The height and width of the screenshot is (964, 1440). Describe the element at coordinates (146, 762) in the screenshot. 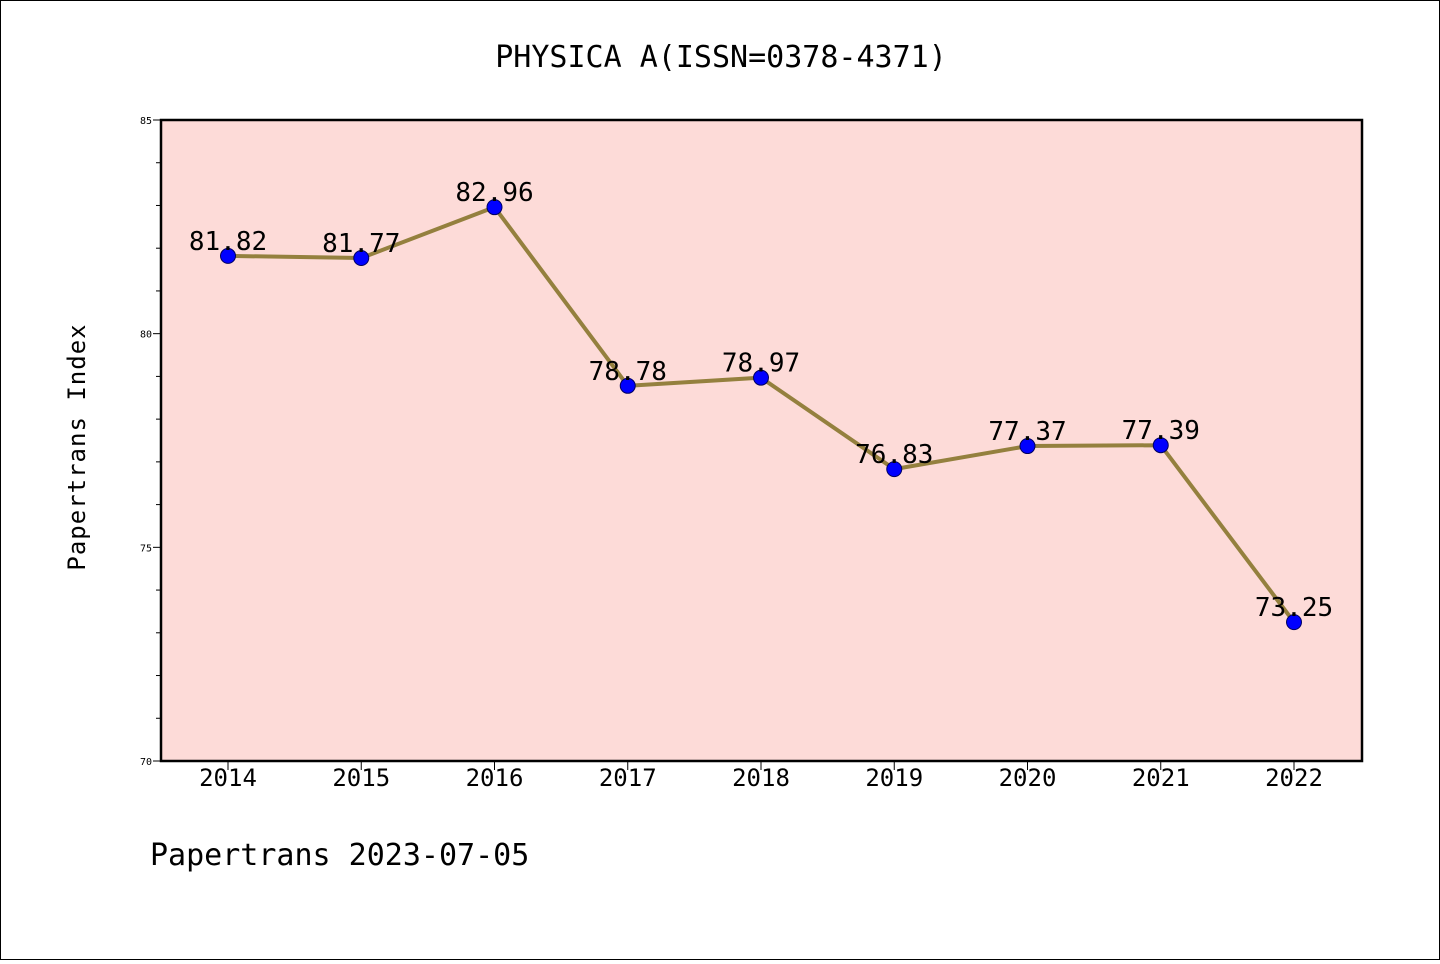

I see `y-tick-label: 70` at that location.